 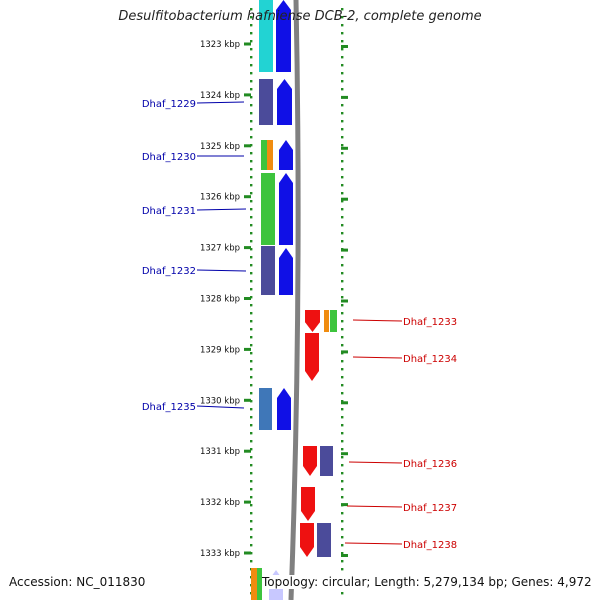 What do you see at coordinates (268, 209) in the screenshot?
I see `gene-dhaf-1231-left` at bounding box center [268, 209].